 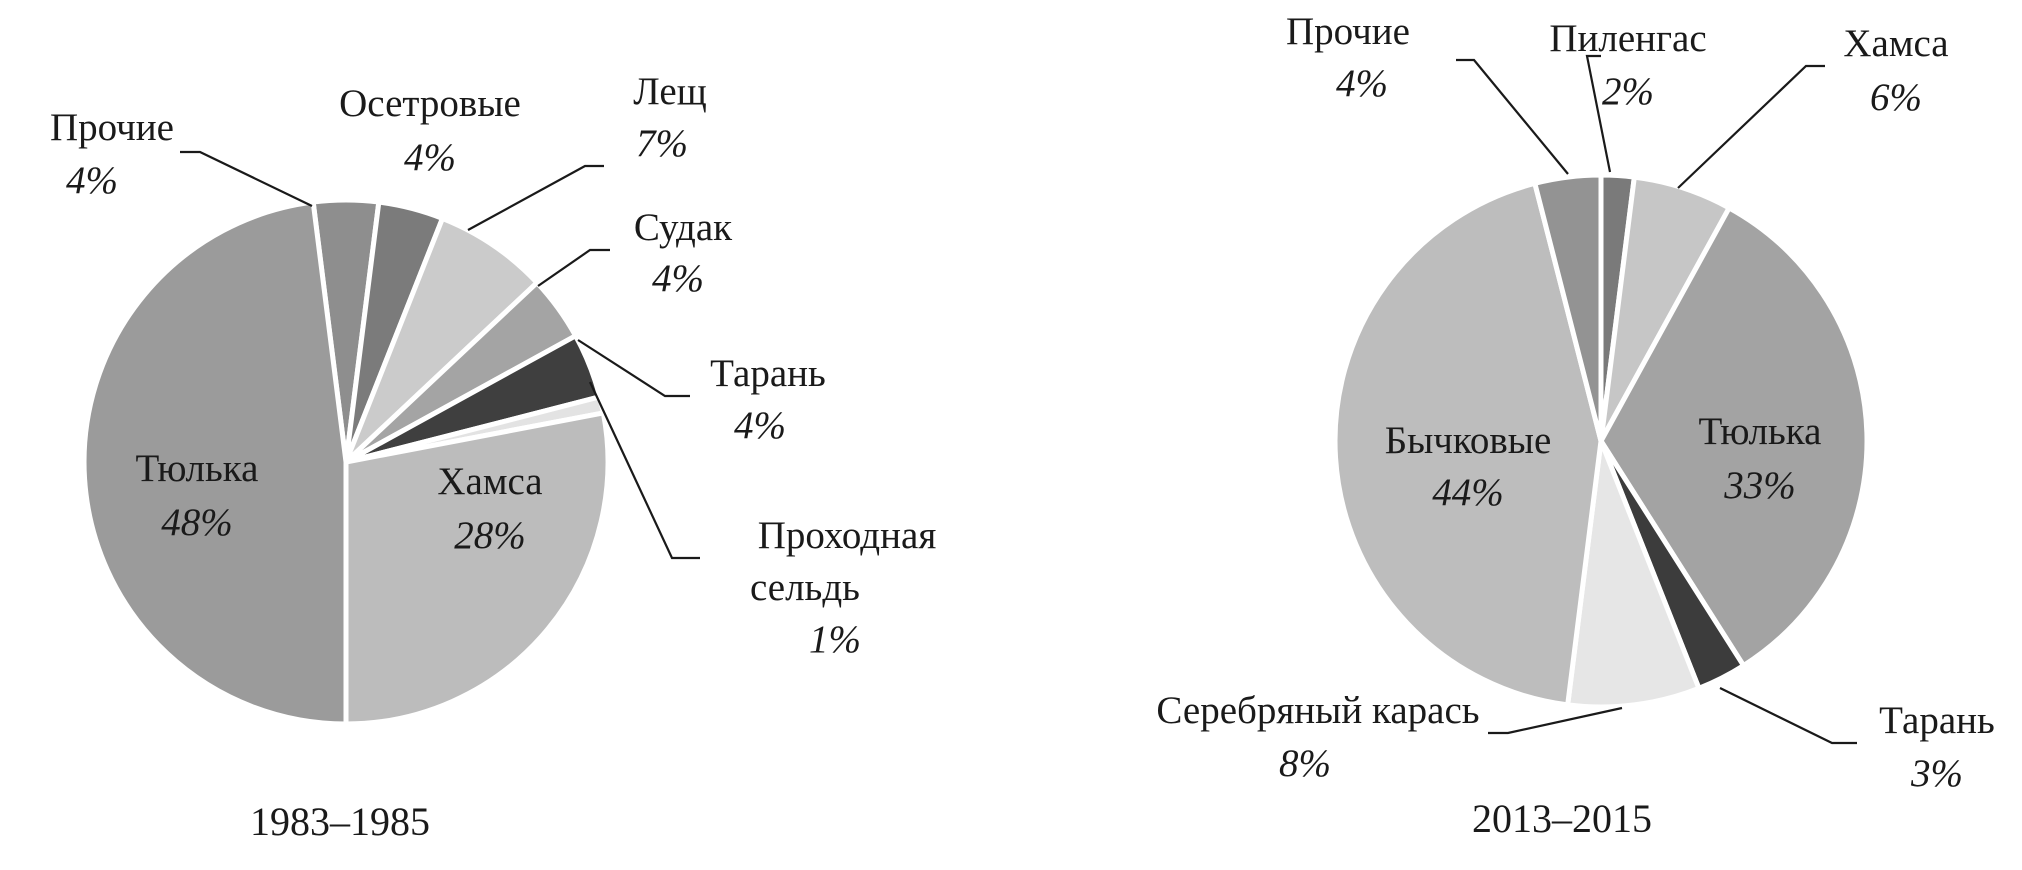 I want to click on pie-slice-other, so click(x=1568, y=308).